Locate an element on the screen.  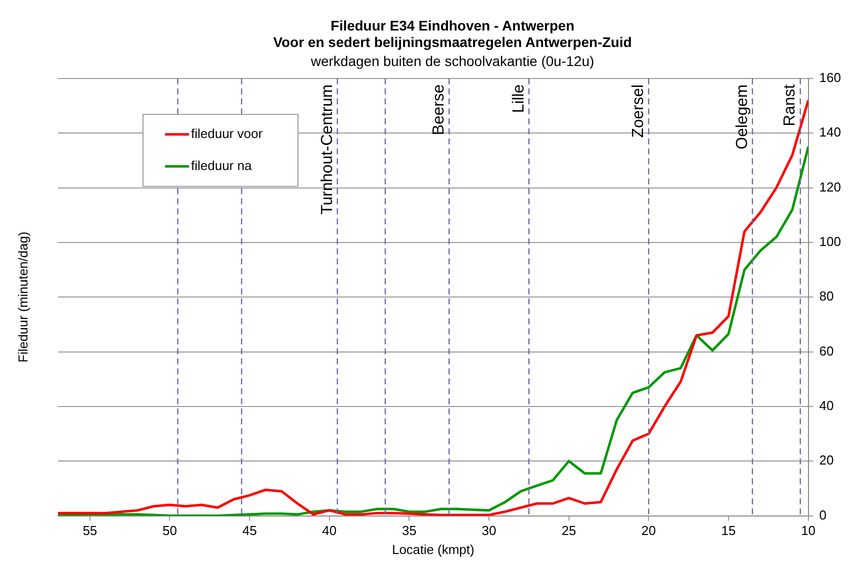
x-tick-label: 20 is located at coordinates (648, 530).